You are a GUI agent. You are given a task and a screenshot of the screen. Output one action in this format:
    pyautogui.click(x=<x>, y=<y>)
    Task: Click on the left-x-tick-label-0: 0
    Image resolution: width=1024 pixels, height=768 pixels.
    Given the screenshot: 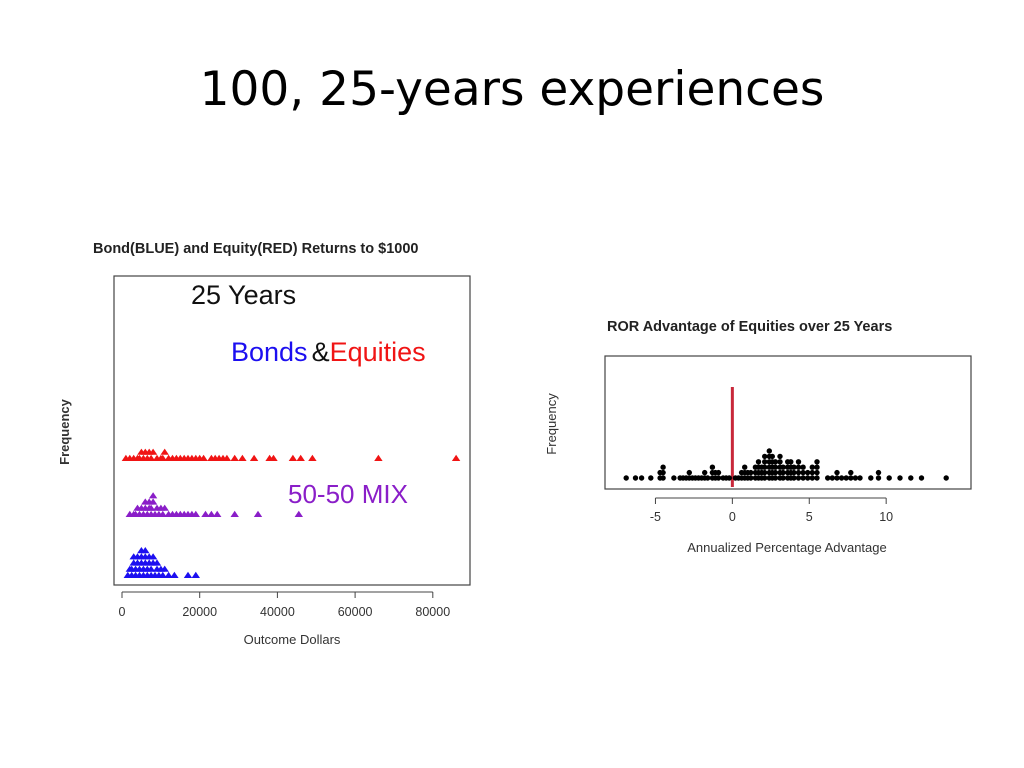 What is the action you would take?
    pyautogui.click(x=122, y=612)
    